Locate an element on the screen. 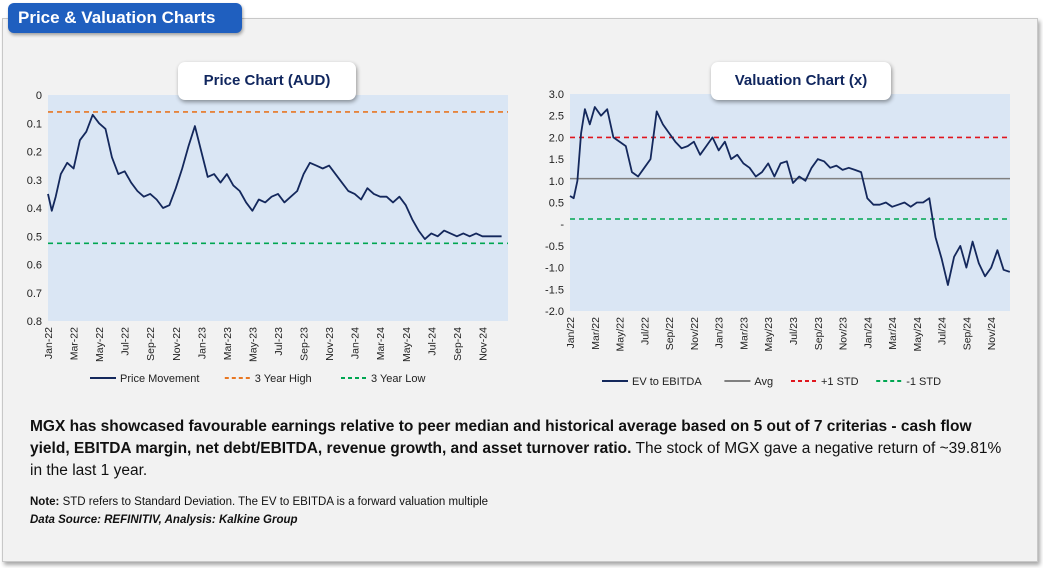  x-tick-label: Jul-23 is located at coordinates (279, 341).